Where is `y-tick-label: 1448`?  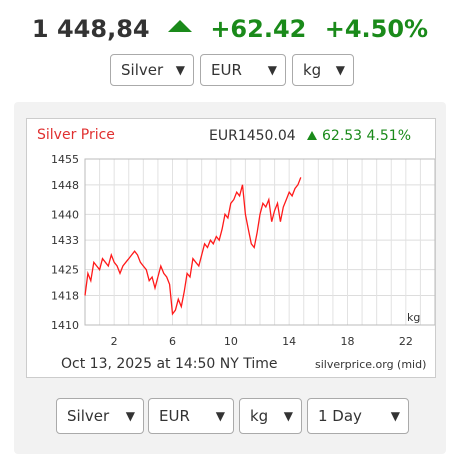
y-tick-label: 1448 is located at coordinates (65, 185).